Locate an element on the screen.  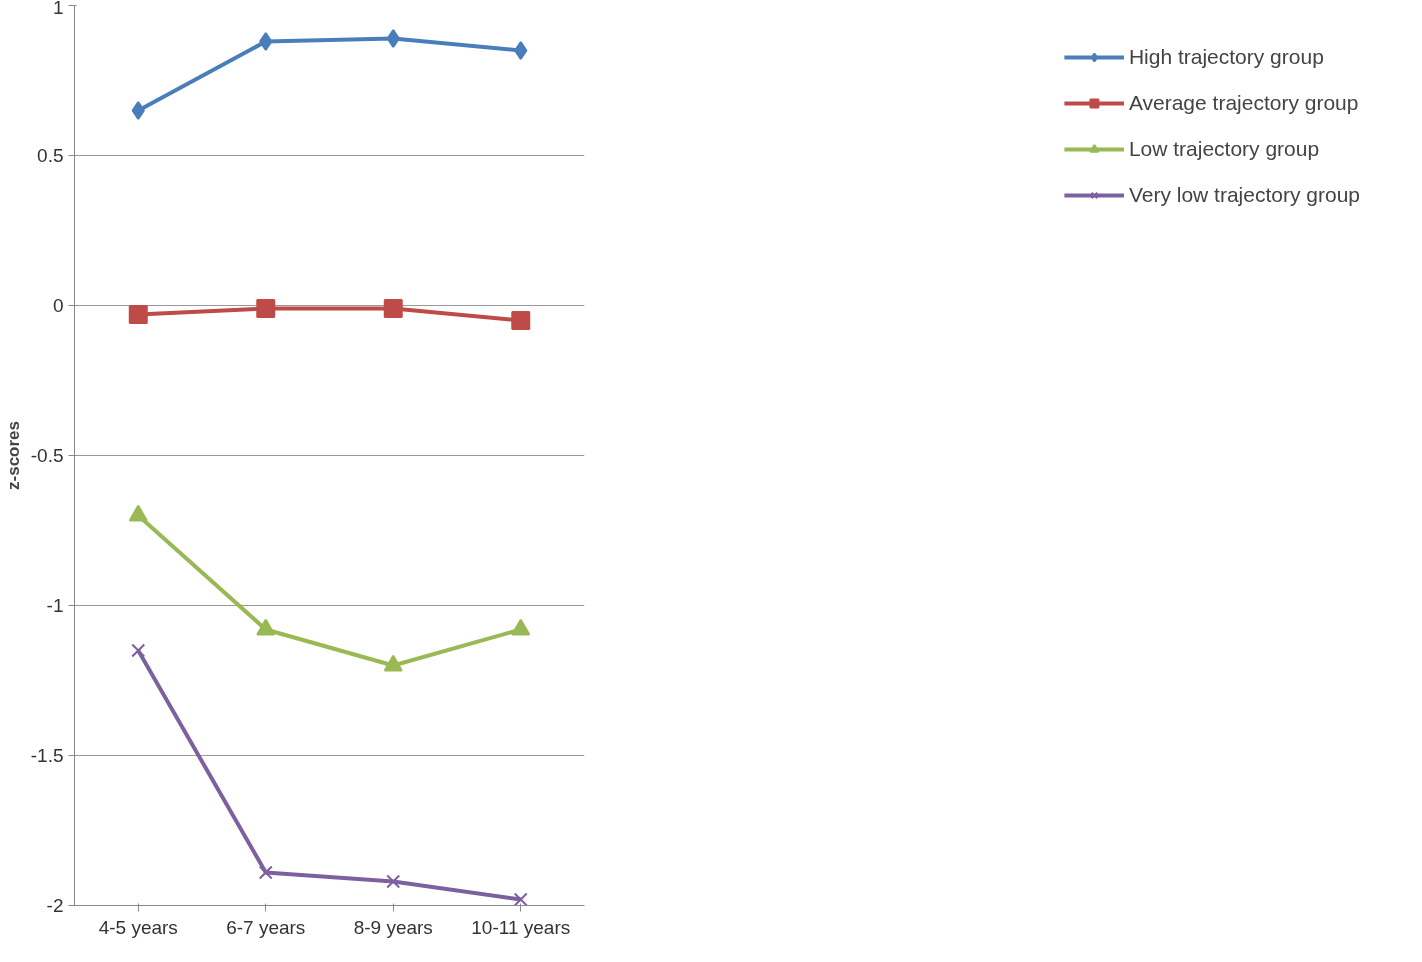
legend-label: High trajectory group is located at coordinates (1226, 57).